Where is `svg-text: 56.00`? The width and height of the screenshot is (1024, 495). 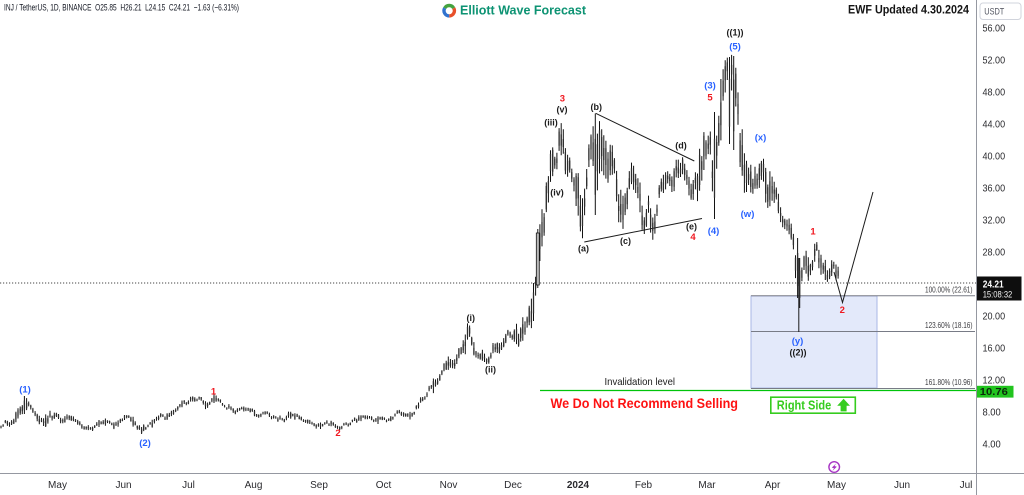 svg-text: 56.00 is located at coordinates (994, 29).